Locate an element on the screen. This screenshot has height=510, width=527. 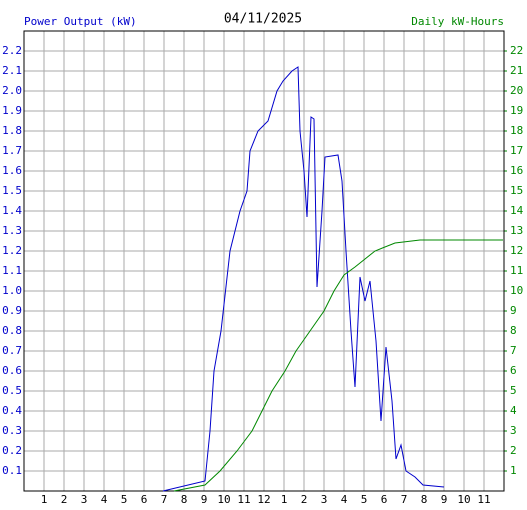
y2-tick-label: 6 is located at coordinates (513, 370).